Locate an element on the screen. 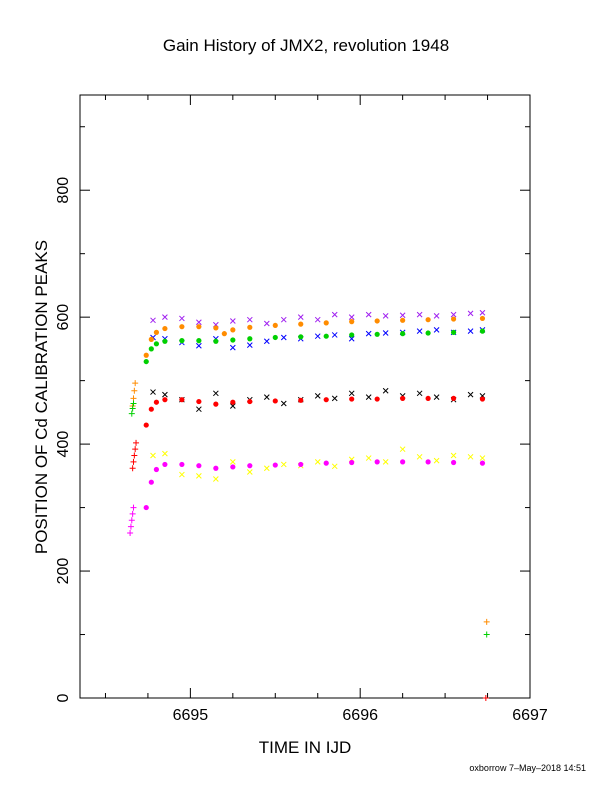 The height and width of the screenshot is (792, 612). y-tick-label: 600 is located at coordinates (63, 317).